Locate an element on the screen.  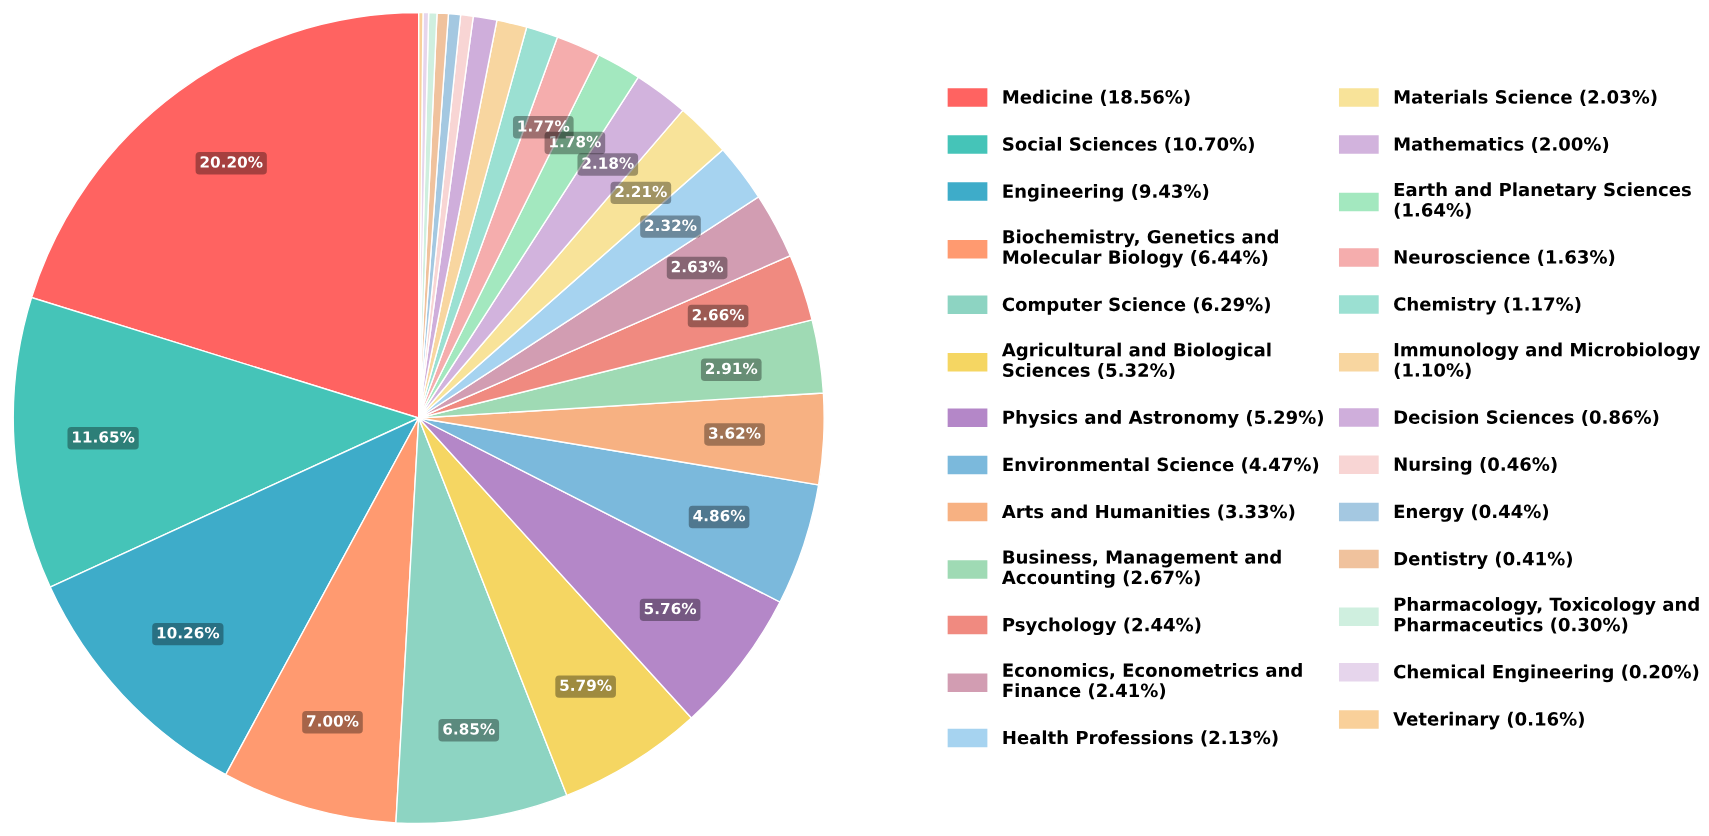
legend-label: Immunology and Microbiology (1.10%) is located at coordinates (1547, 360).